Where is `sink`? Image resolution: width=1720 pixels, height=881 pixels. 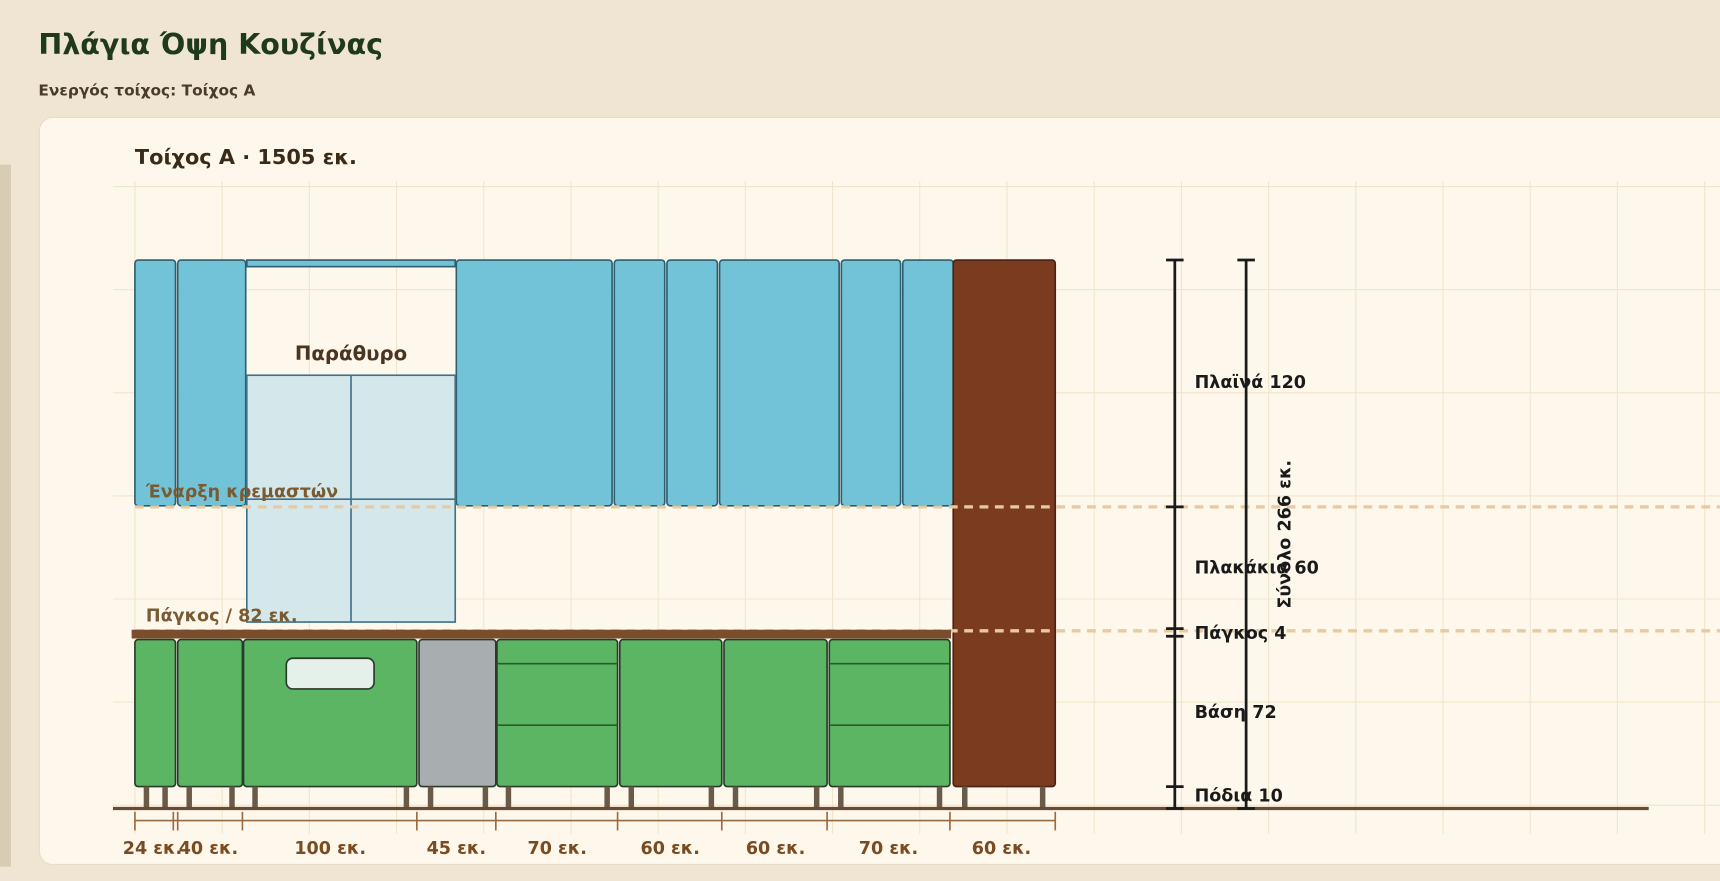 sink is located at coordinates (330, 673).